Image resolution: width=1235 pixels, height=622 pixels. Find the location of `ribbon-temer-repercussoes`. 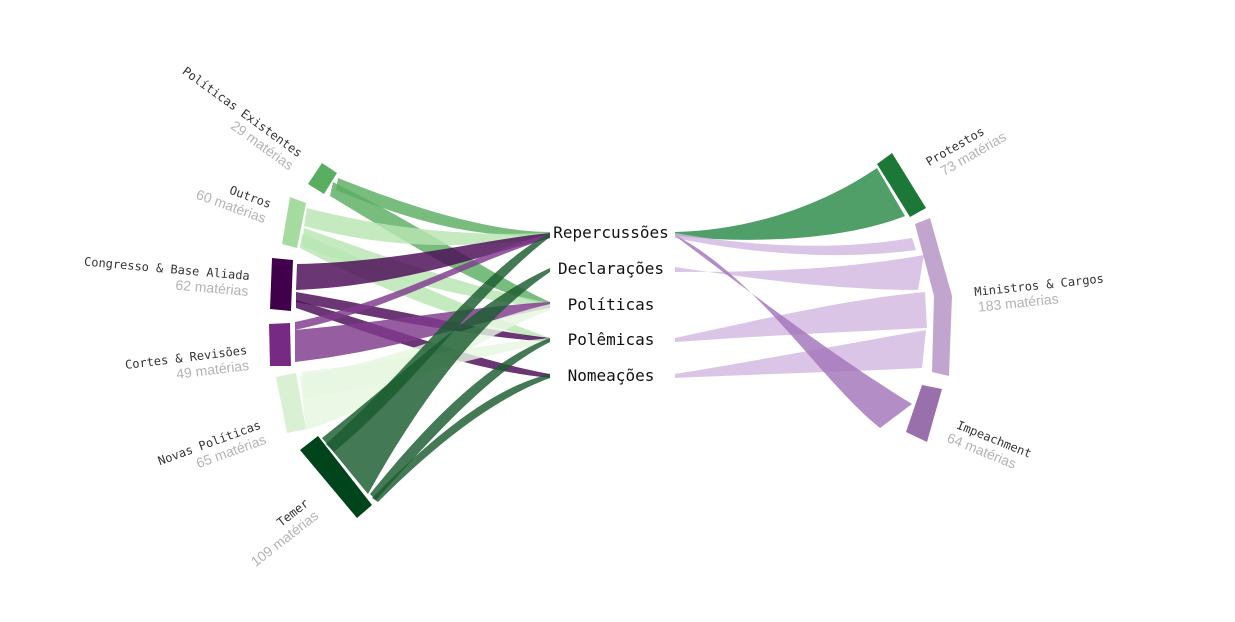

ribbon-temer-repercussoes is located at coordinates (438, 342).